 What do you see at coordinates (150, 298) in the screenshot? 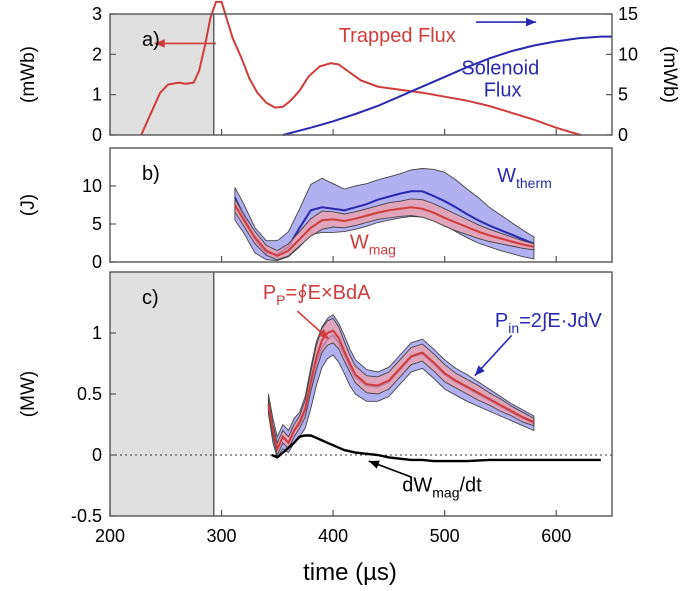
I see `panel-3-label: c)` at bounding box center [150, 298].